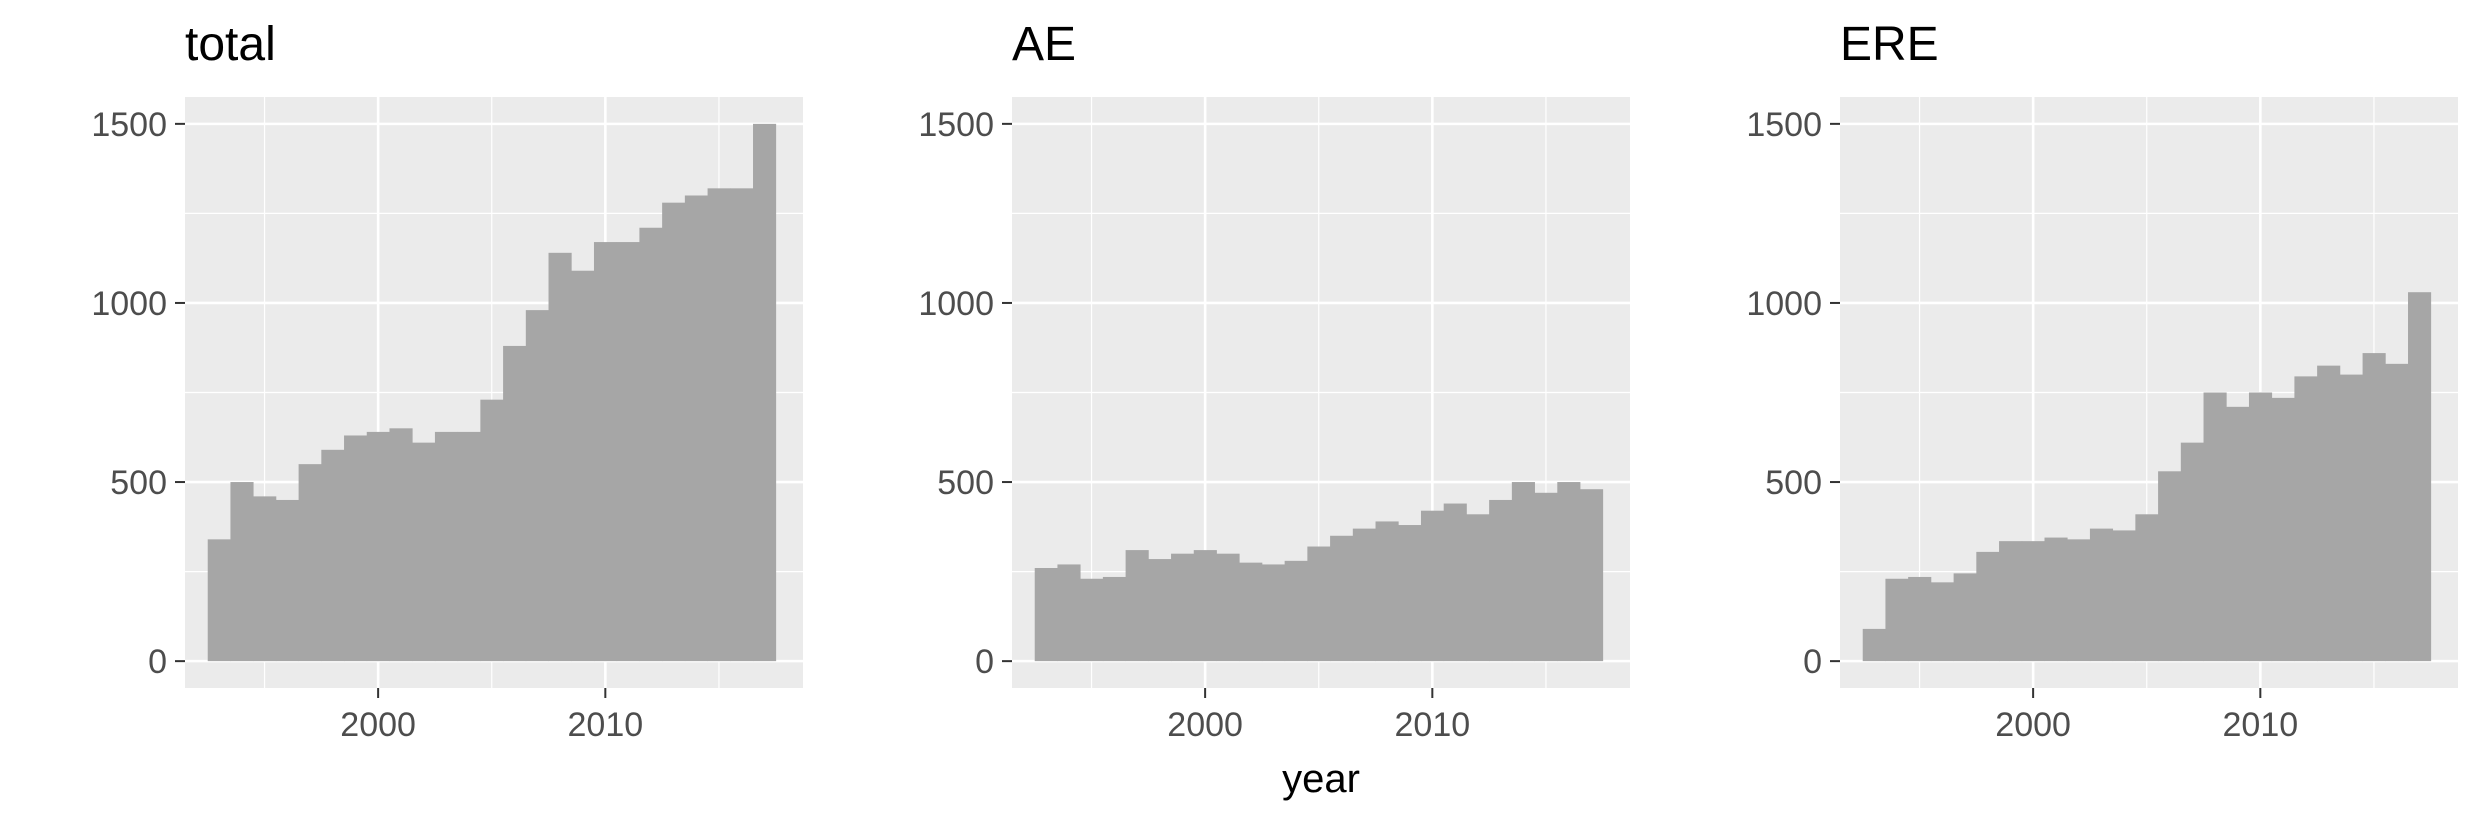 The width and height of the screenshot is (2480, 826). What do you see at coordinates (1889, 44) in the screenshot?
I see `panel-title: ERE` at bounding box center [1889, 44].